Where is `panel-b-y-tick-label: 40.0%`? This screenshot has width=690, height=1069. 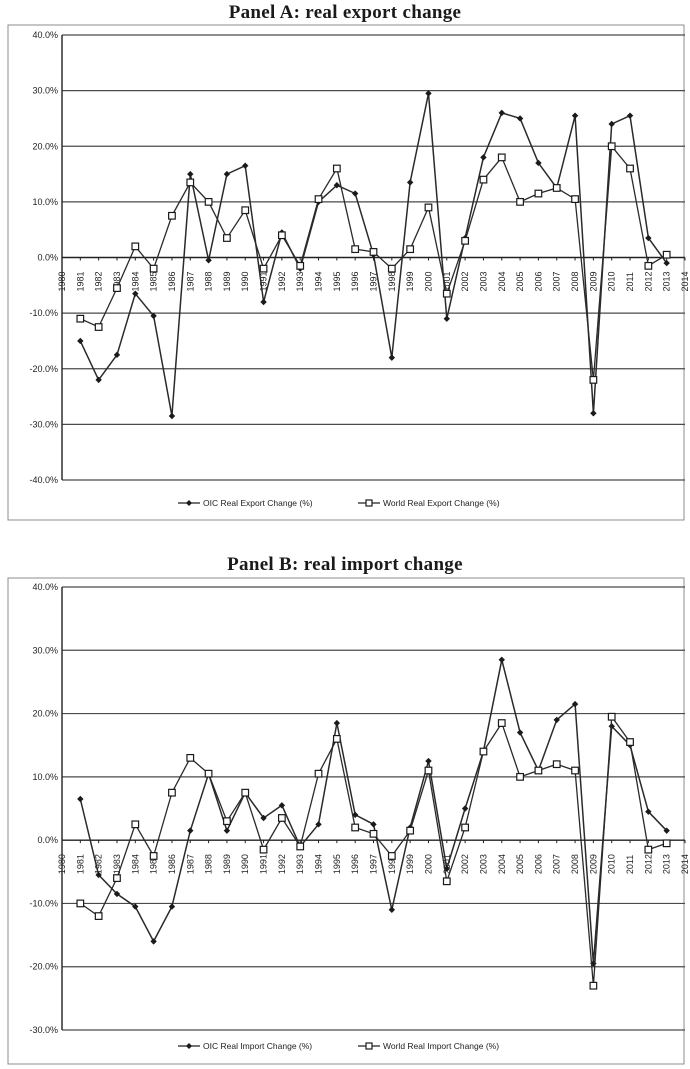
panel-b-y-tick-label: 40.0% is located at coordinates (45, 587).